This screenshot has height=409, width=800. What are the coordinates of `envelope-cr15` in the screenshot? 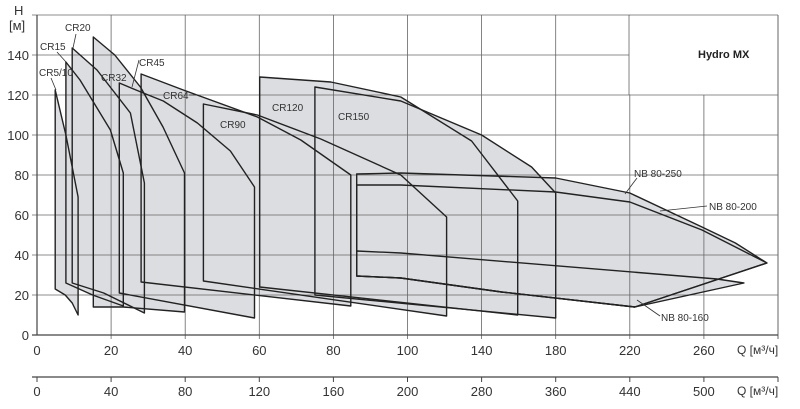 It's located at (95, 184).